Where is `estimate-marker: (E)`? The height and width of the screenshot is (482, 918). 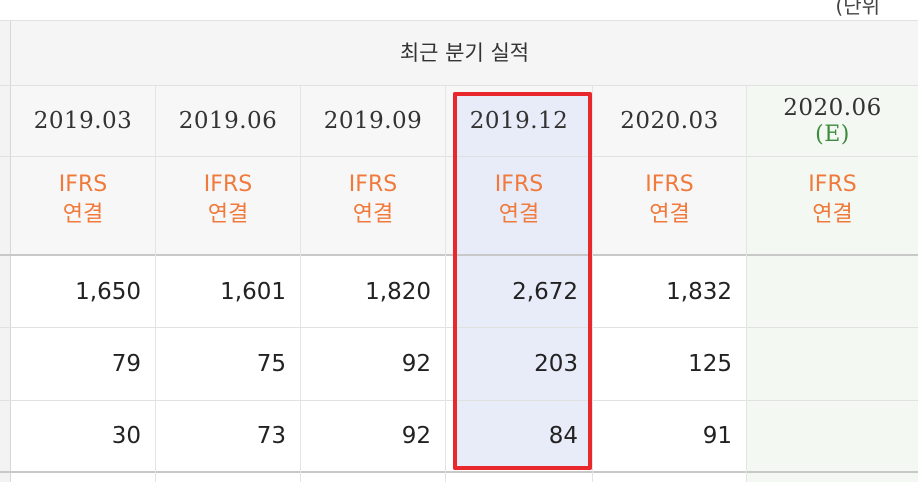 estimate-marker: (E) is located at coordinates (832, 134).